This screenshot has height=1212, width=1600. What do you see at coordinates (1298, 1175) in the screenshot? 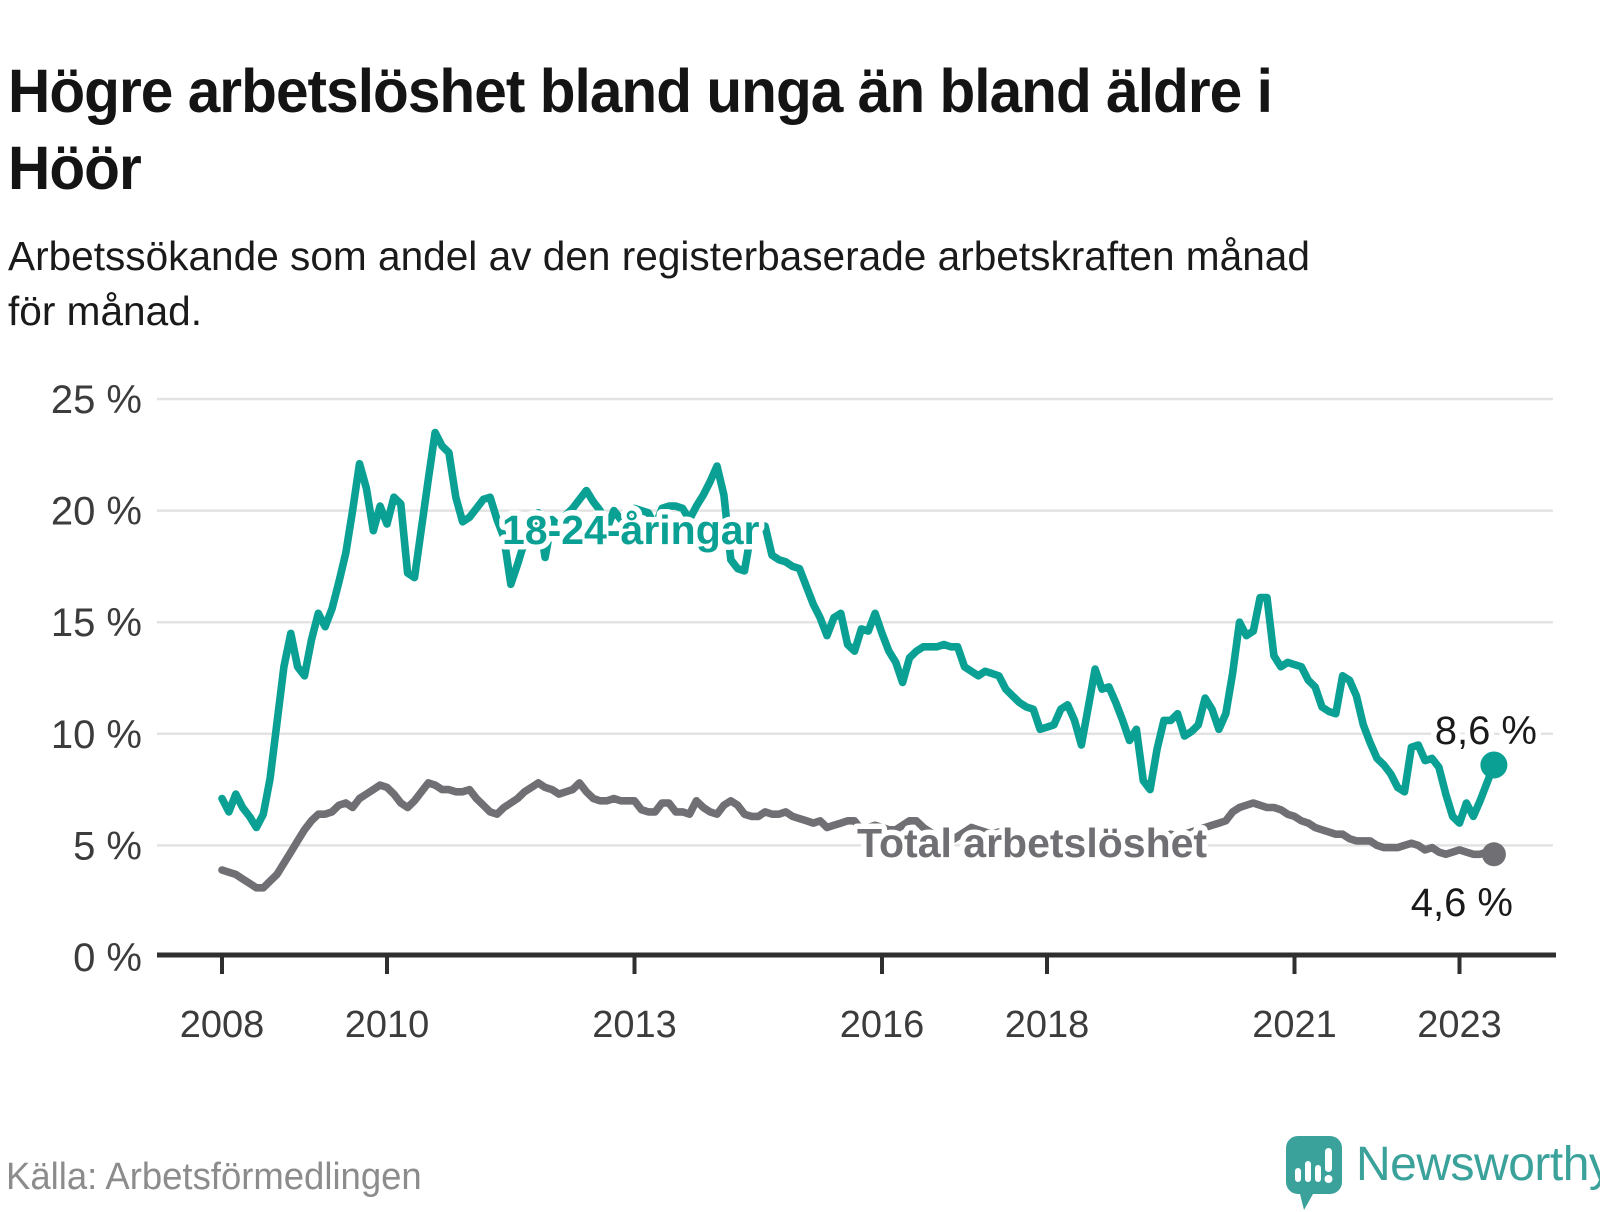
I see `bar-icon-small` at bounding box center [1298, 1175].